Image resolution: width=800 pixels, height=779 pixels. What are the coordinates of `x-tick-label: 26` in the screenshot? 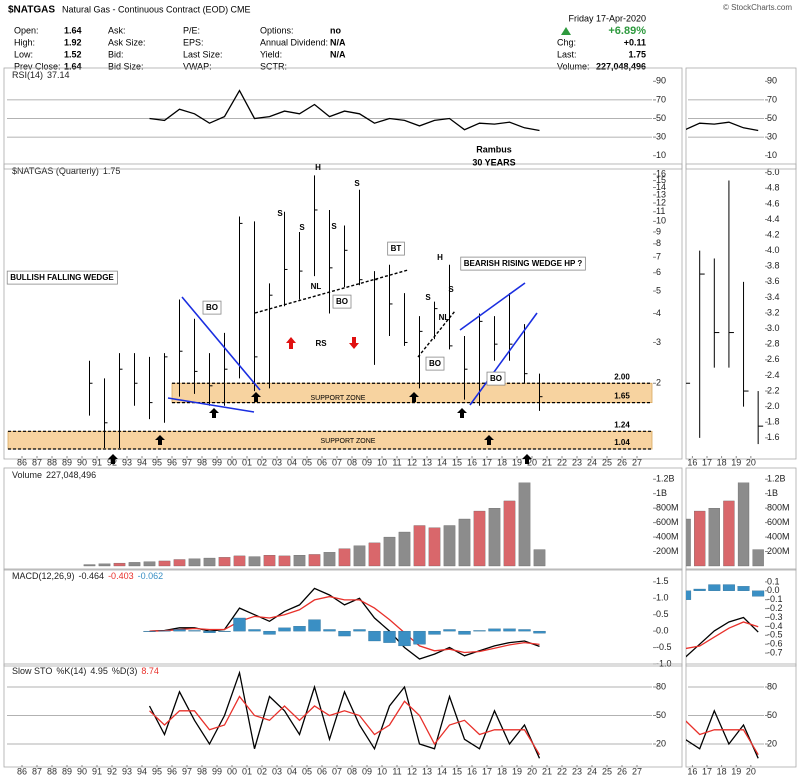 It's located at (622, 462).